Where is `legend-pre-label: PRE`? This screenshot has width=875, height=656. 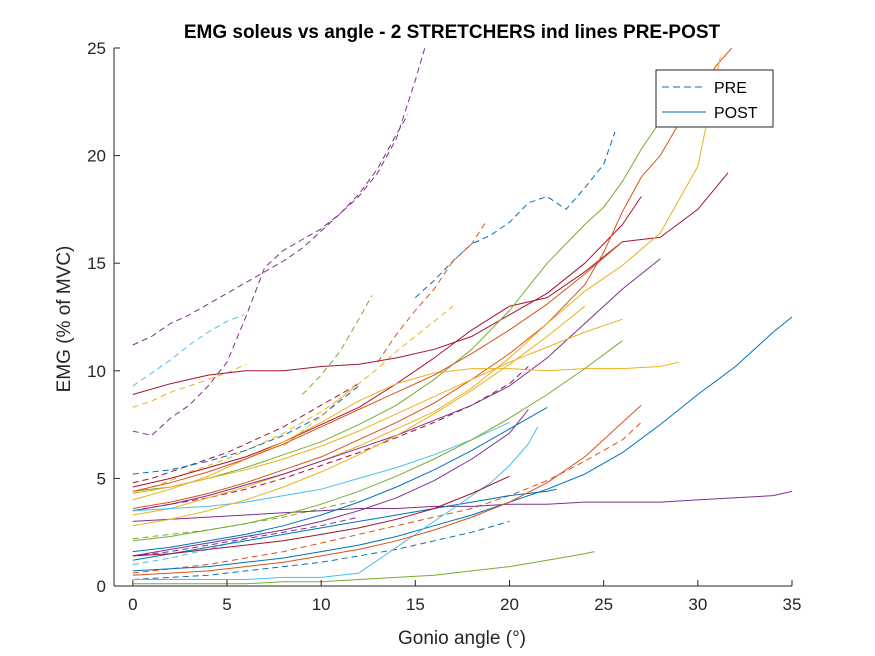 legend-pre-label: PRE is located at coordinates (730, 88).